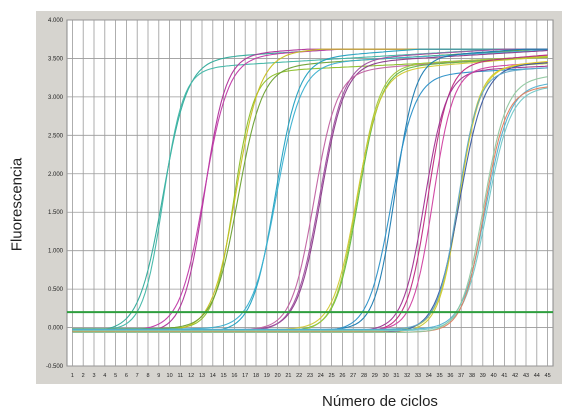 This screenshot has width=566, height=417. I want to click on x-tick-label: 36, so click(450, 376).